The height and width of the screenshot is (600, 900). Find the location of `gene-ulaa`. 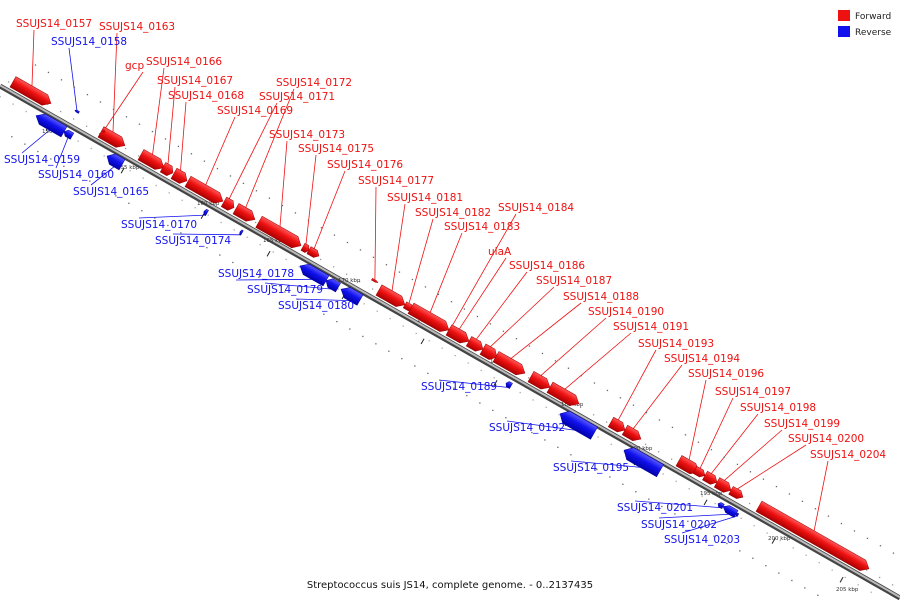

gene-ulaa is located at coordinates (458, 335).